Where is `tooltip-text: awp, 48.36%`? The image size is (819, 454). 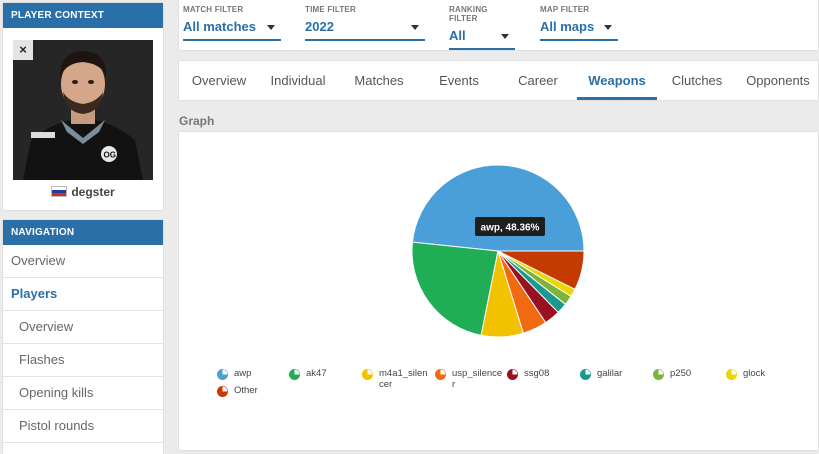
tooltip-text: awp, 48.36% is located at coordinates (510, 228).